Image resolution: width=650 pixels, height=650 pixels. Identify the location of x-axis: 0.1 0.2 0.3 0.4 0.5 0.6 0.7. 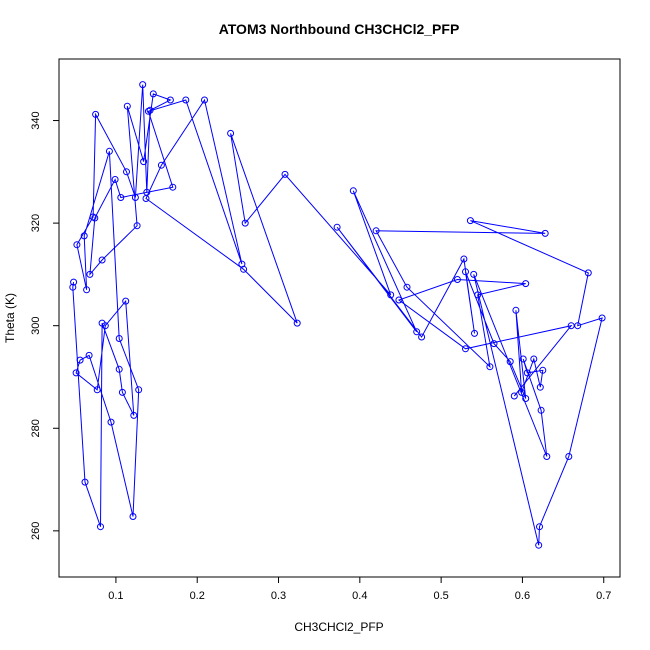
(359, 589).